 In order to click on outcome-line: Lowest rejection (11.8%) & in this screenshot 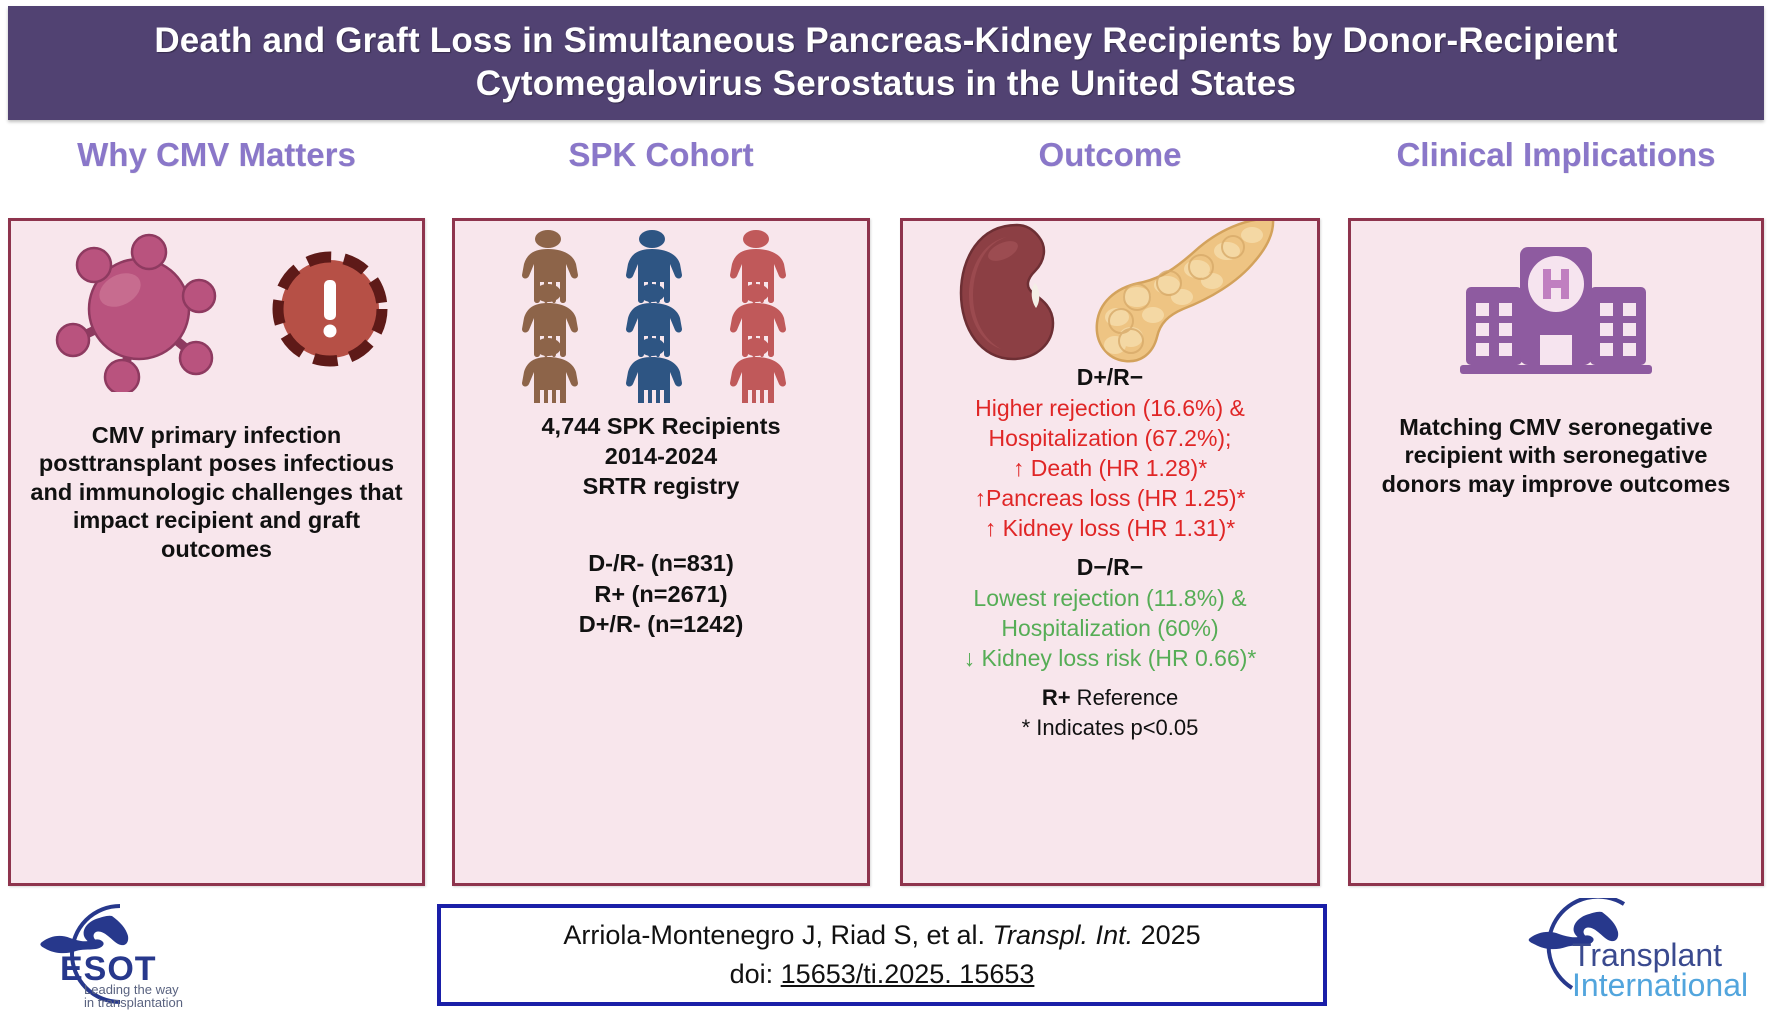, I will do `click(1110, 598)`.